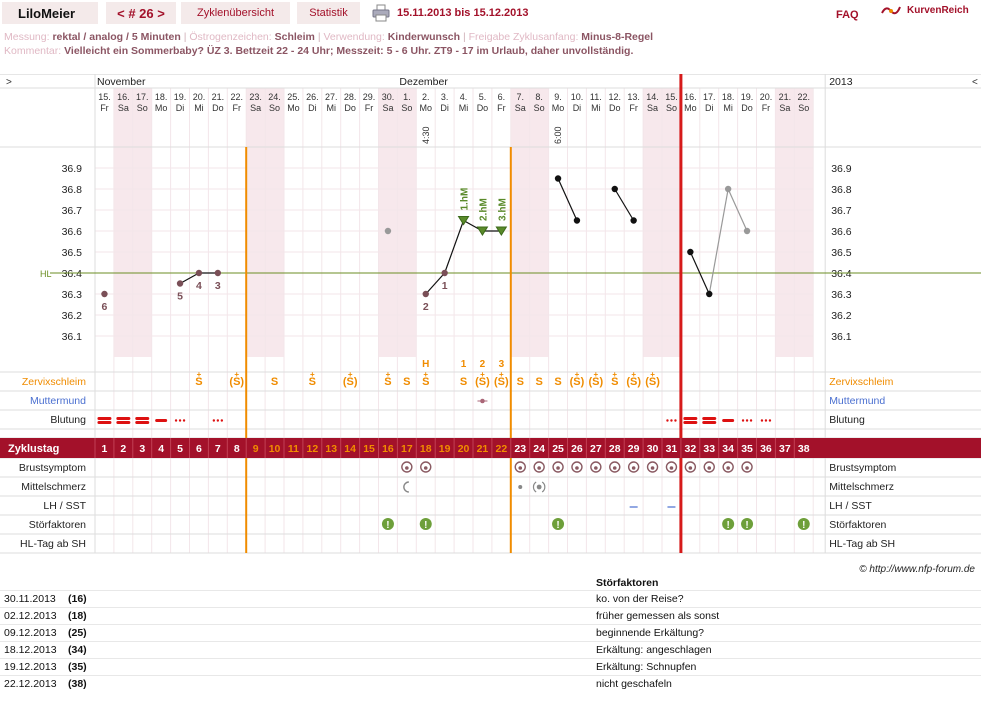 The height and width of the screenshot is (722, 981). Describe the element at coordinates (50, 13) in the screenshot. I see `user-name: LiloMeier` at that location.